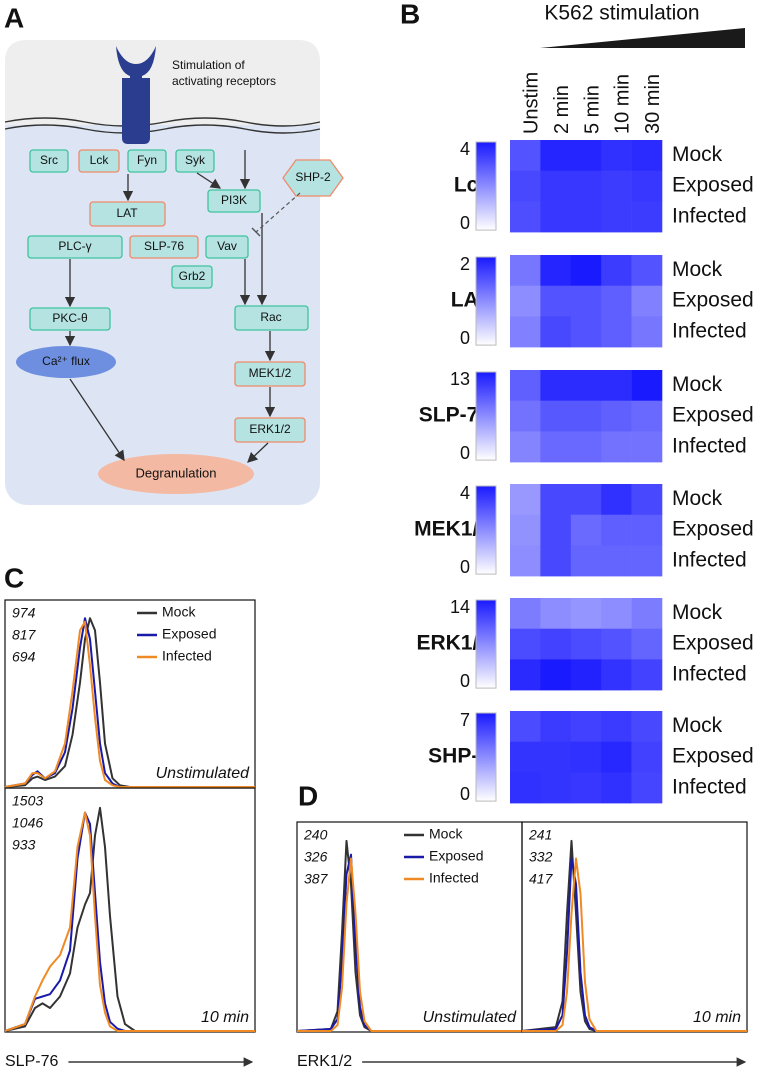 The width and height of the screenshot is (772, 1076). I want to click on node: Lck, so click(99, 161).